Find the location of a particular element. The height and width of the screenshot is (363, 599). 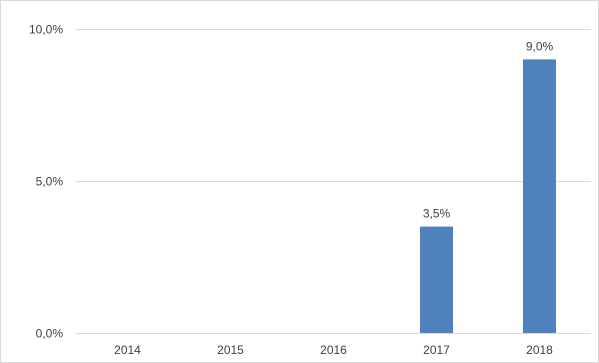

x-tick-label-2018: 2018 is located at coordinates (539, 350).